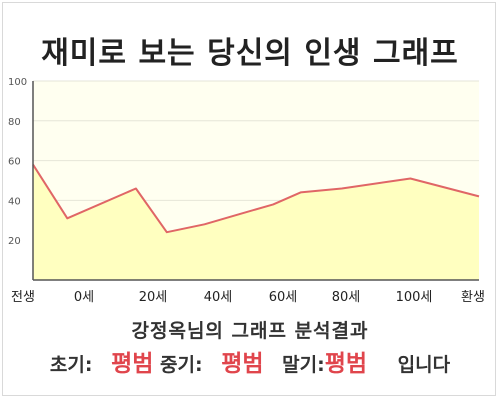 The width and height of the screenshot is (500, 400). I want to click on y-tick-label: 100, so click(17, 82).